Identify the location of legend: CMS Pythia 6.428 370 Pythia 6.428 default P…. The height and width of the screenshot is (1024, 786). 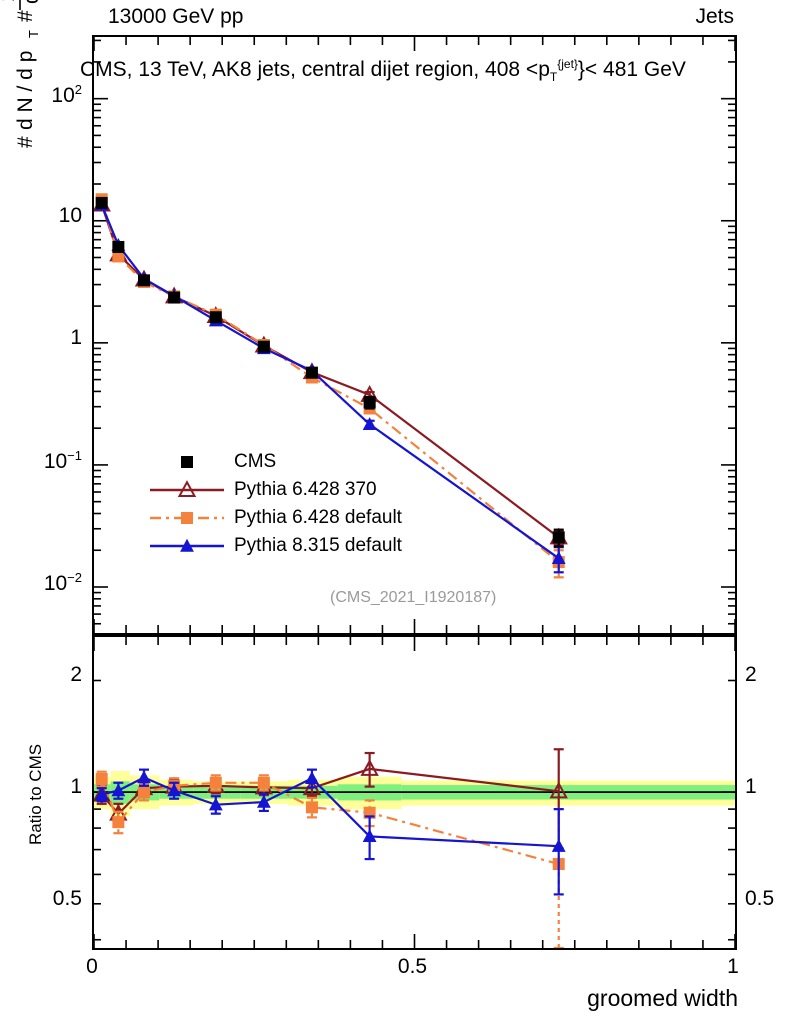
(276, 504).